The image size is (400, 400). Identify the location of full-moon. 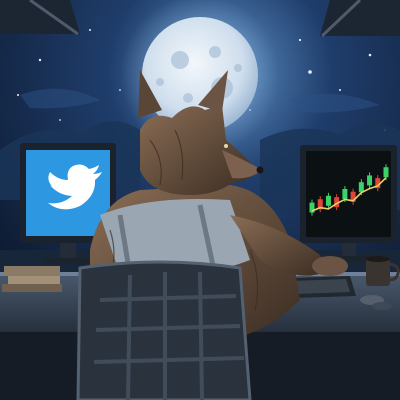
(200, 75).